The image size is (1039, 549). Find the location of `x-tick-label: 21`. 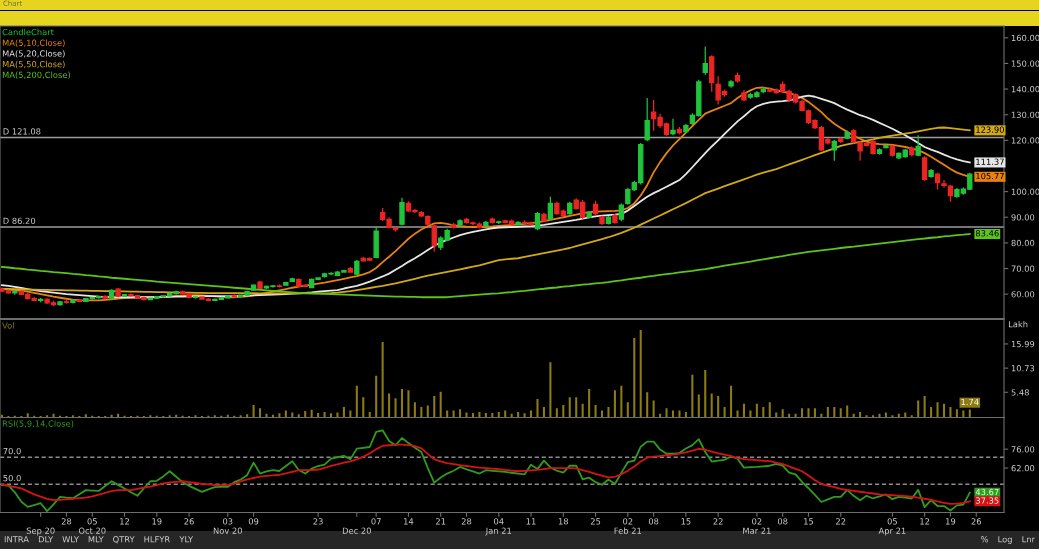

x-tick-label: 21 is located at coordinates (441, 521).